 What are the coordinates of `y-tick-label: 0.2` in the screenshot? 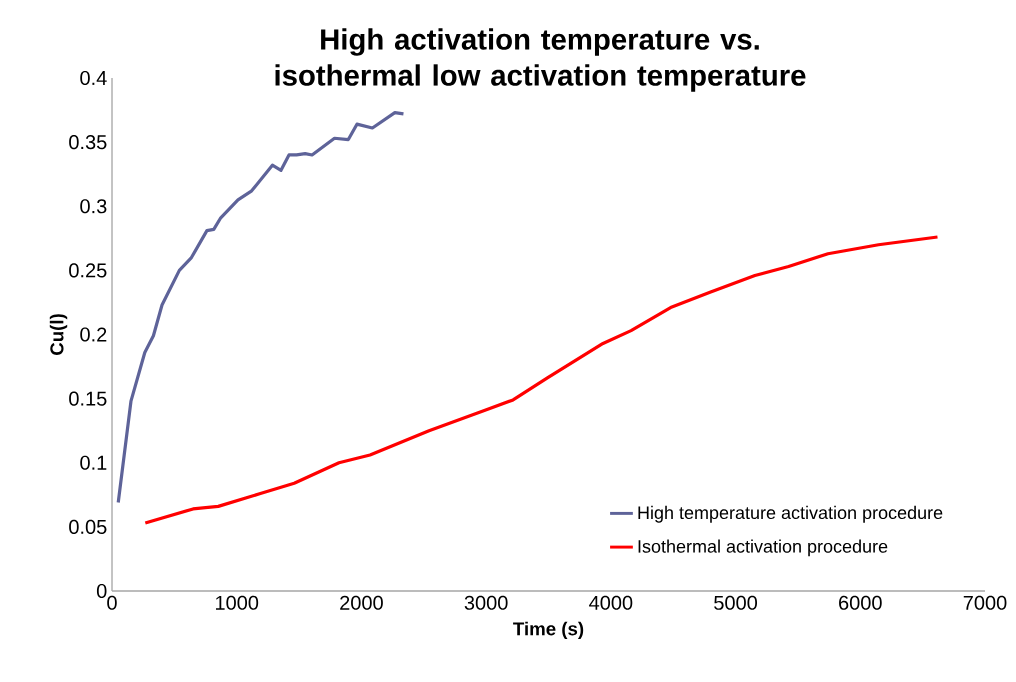 It's located at (93, 334).